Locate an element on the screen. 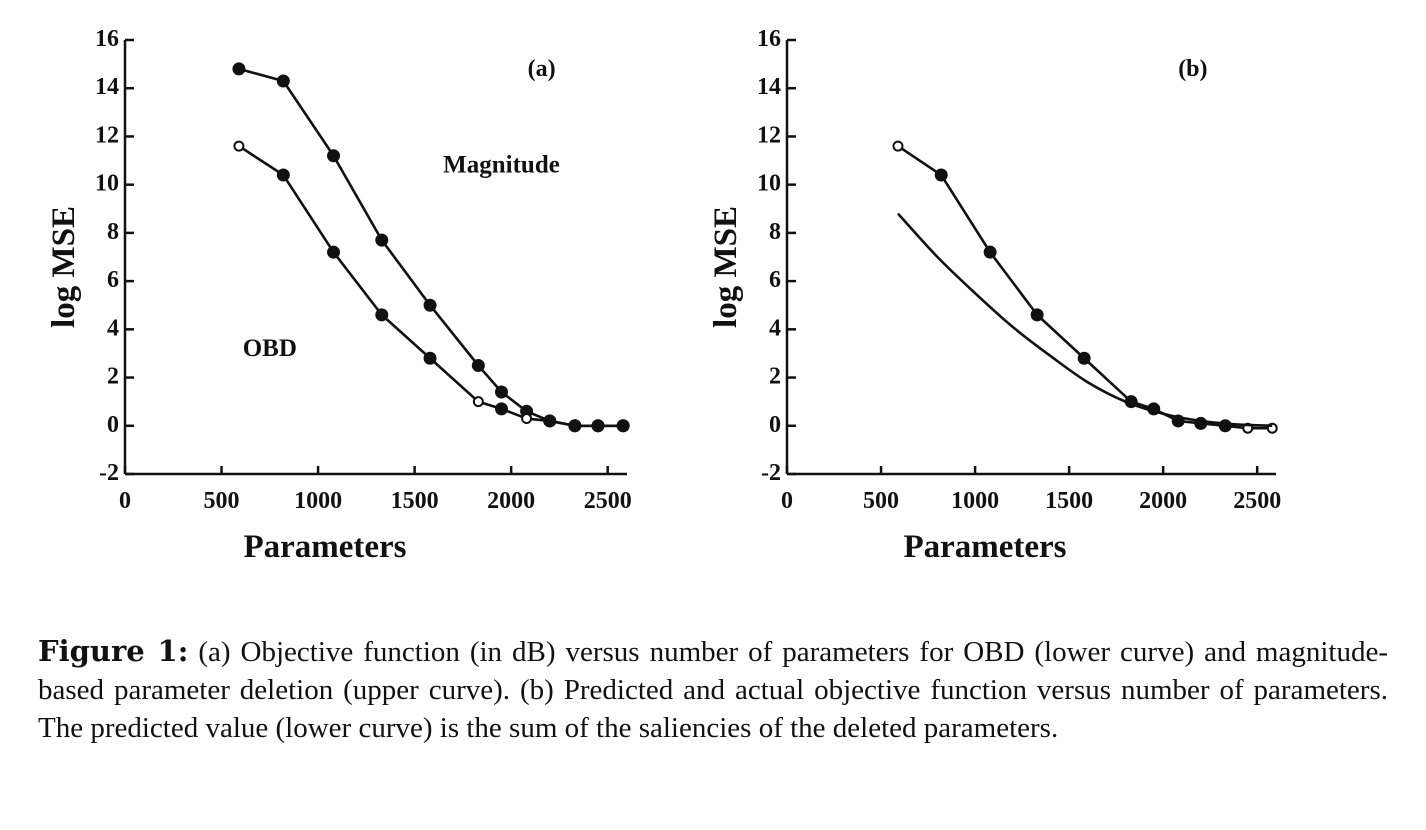 Image resolution: width=1426 pixels, height=830 pixels. series-line-predicted is located at coordinates (1085, 320).